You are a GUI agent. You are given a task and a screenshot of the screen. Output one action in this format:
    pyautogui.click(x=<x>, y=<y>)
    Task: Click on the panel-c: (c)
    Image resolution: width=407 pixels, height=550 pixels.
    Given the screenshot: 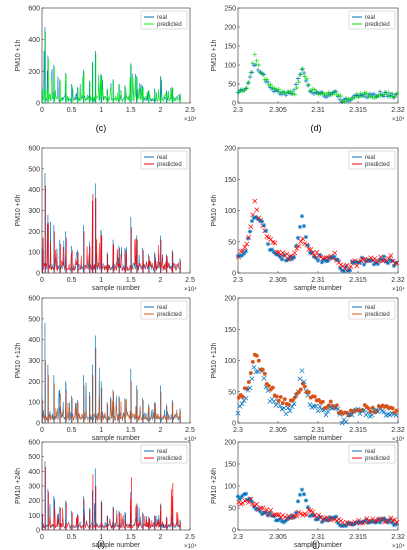 What is the action you would take?
    pyautogui.click(x=101, y=128)
    